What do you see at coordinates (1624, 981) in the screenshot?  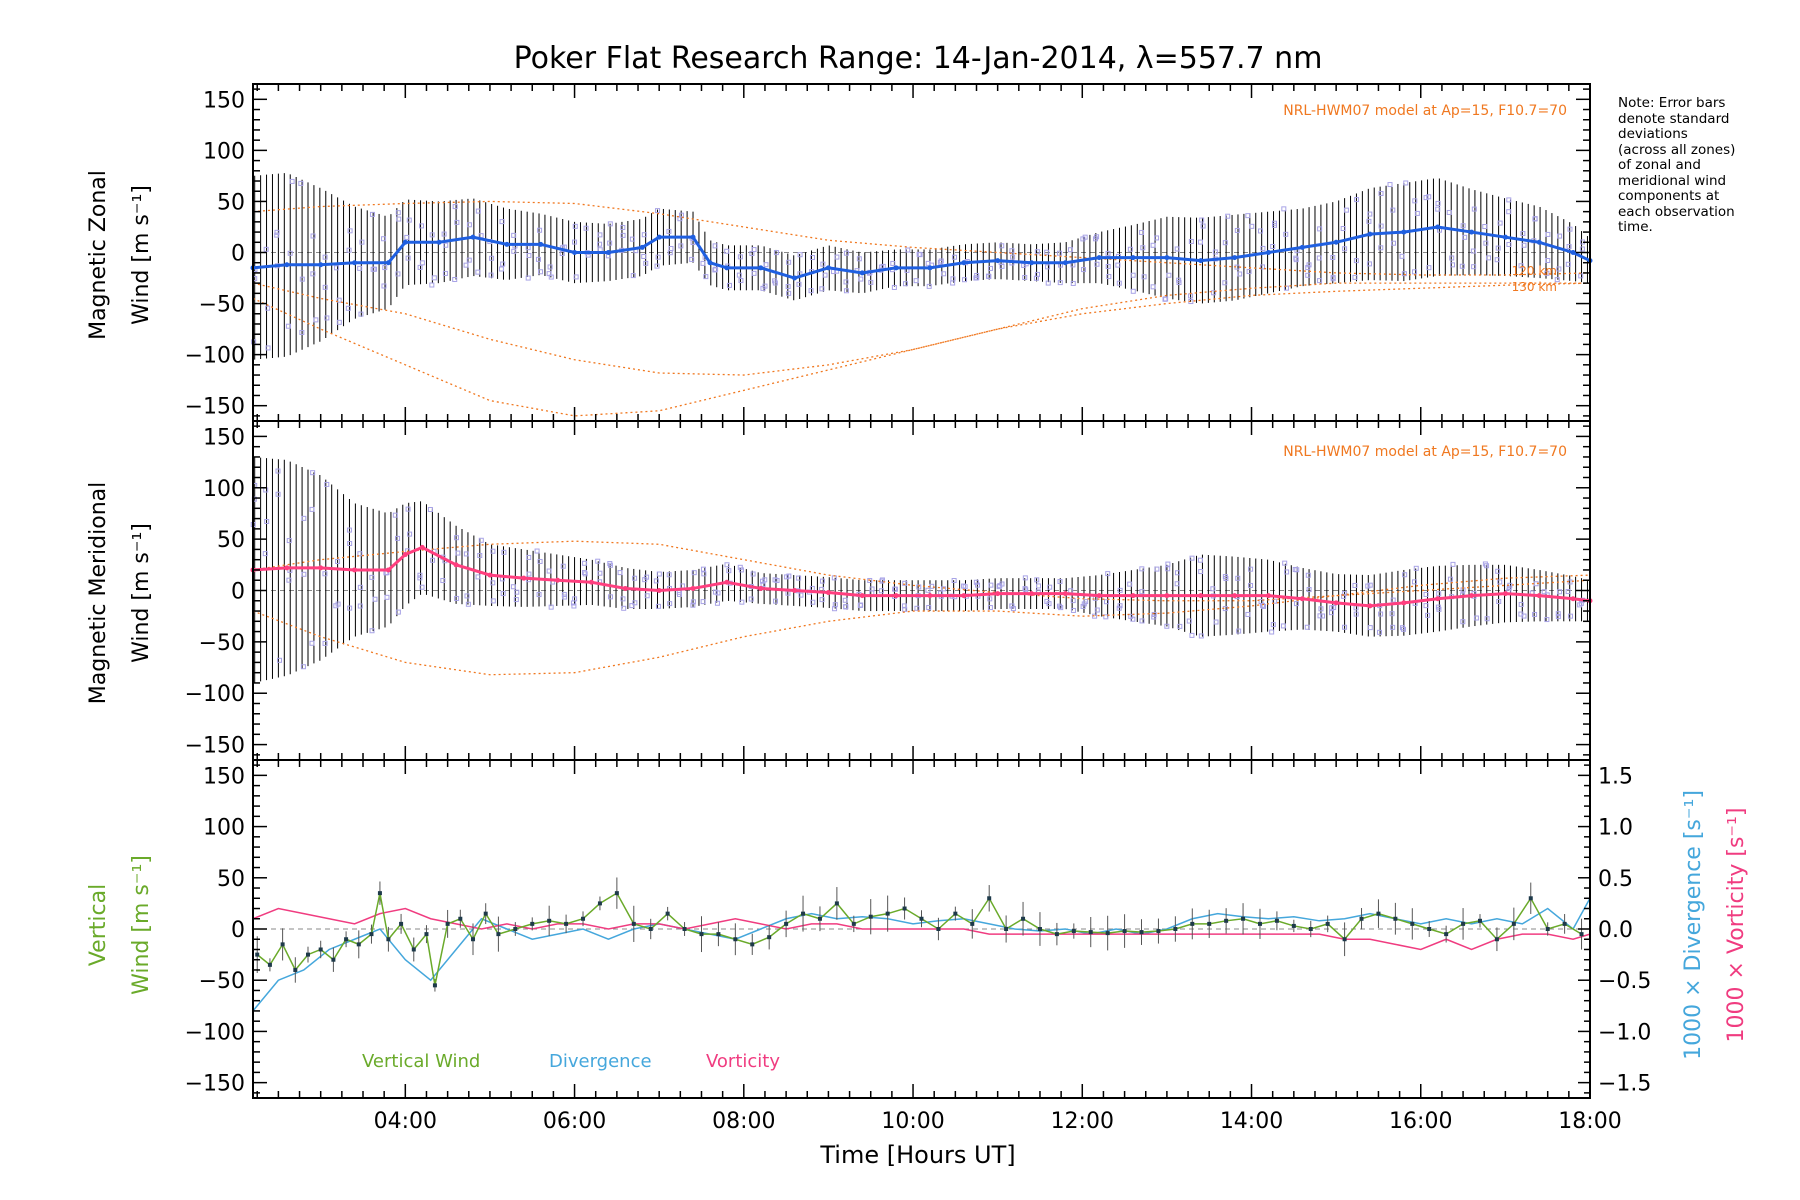 I see `y2-tick-label: −0.5` at bounding box center [1624, 981].